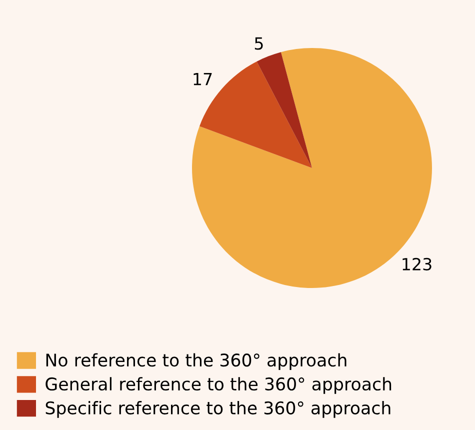  Describe the element at coordinates (218, 409) in the screenshot. I see `legend-label: Specific reference to the 360° approach` at that location.